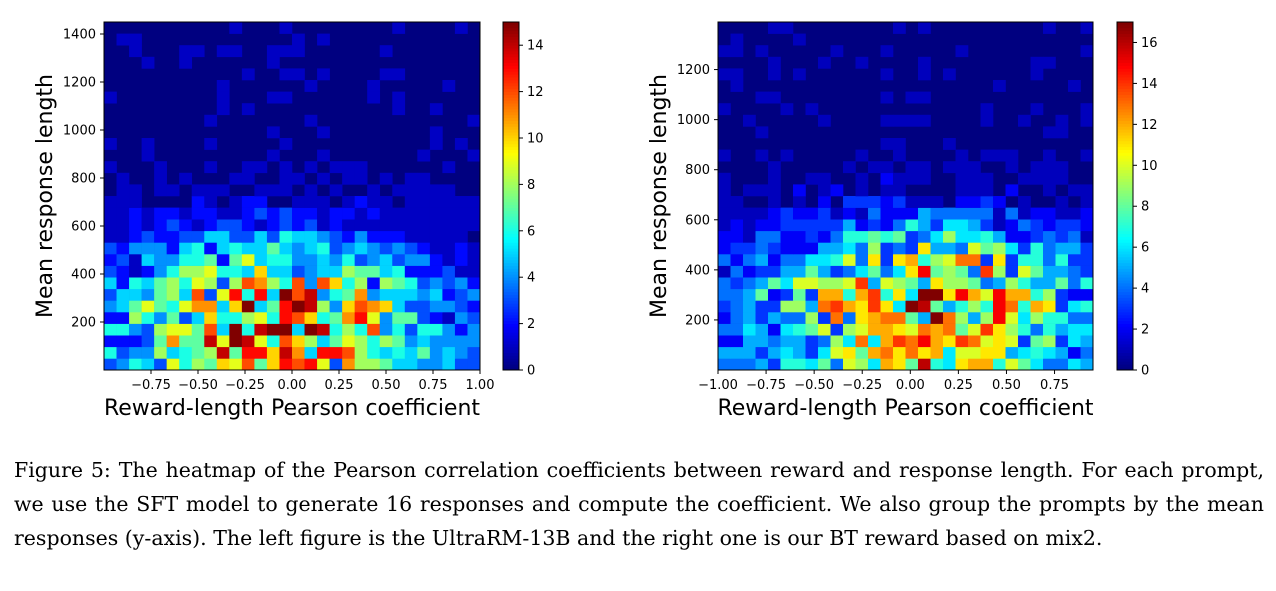  What do you see at coordinates (1125, 196) in the screenshot?
I see `colorbar-frame` at bounding box center [1125, 196].